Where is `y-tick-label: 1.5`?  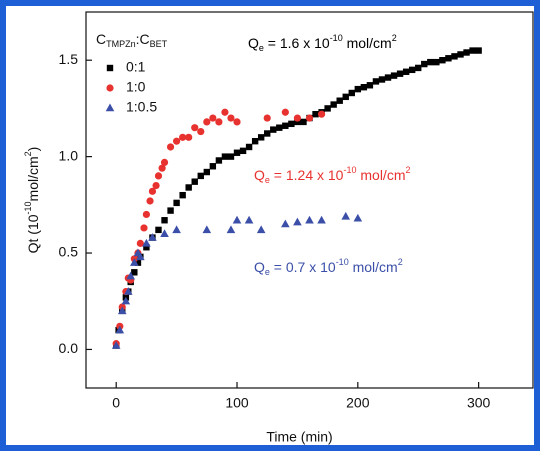 y-tick-label: 1.5 is located at coordinates (69, 59).